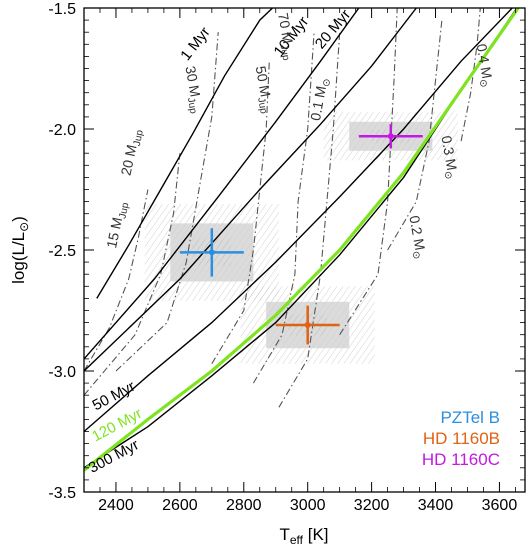 The image size is (529, 552). Describe the element at coordinates (195, 44) in the screenshot. I see `isochrone-label: 1 Myr` at that location.